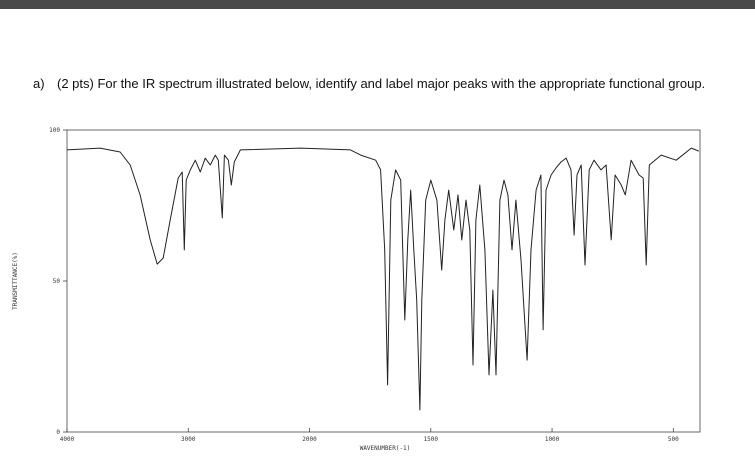 Image resolution: width=755 pixels, height=467 pixels. I want to click on x-tick-label: 1000, so click(552, 439).